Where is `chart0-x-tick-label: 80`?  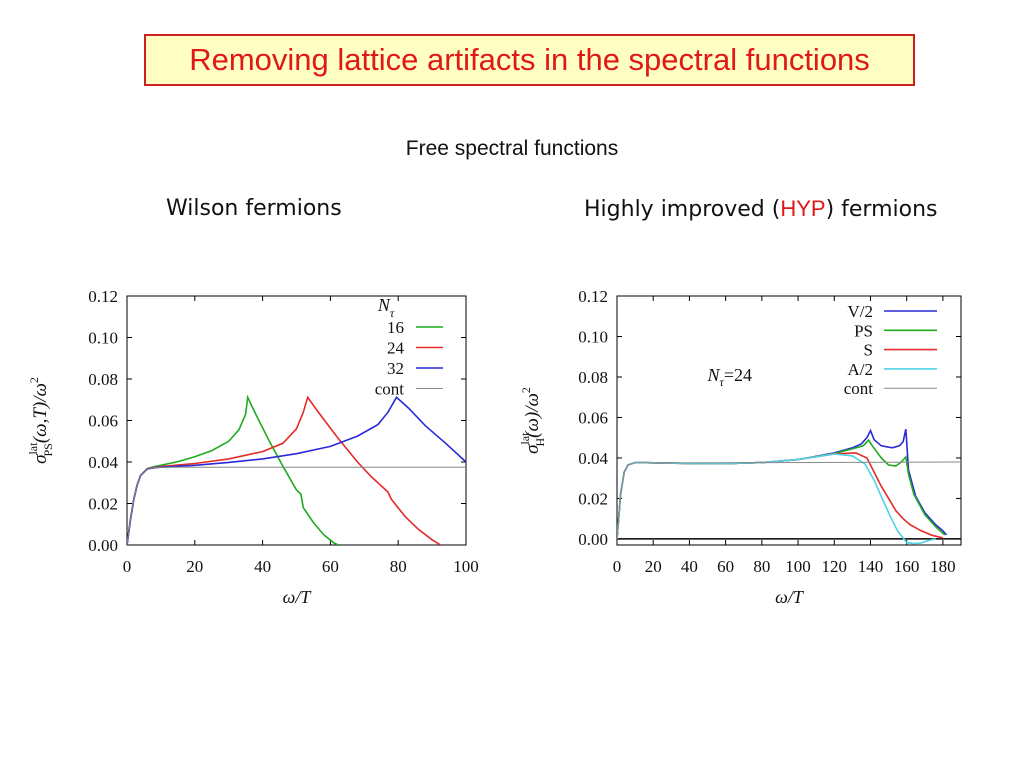
chart0-x-tick-label: 80 is located at coordinates (398, 566).